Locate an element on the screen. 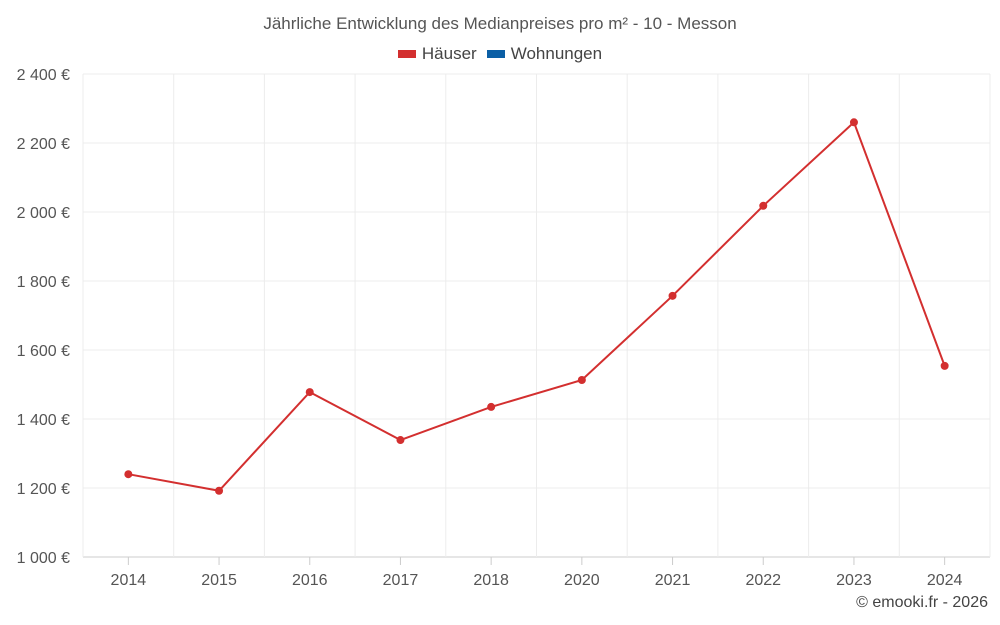  chart-legend: Häuser Wohnungen is located at coordinates (500, 54).